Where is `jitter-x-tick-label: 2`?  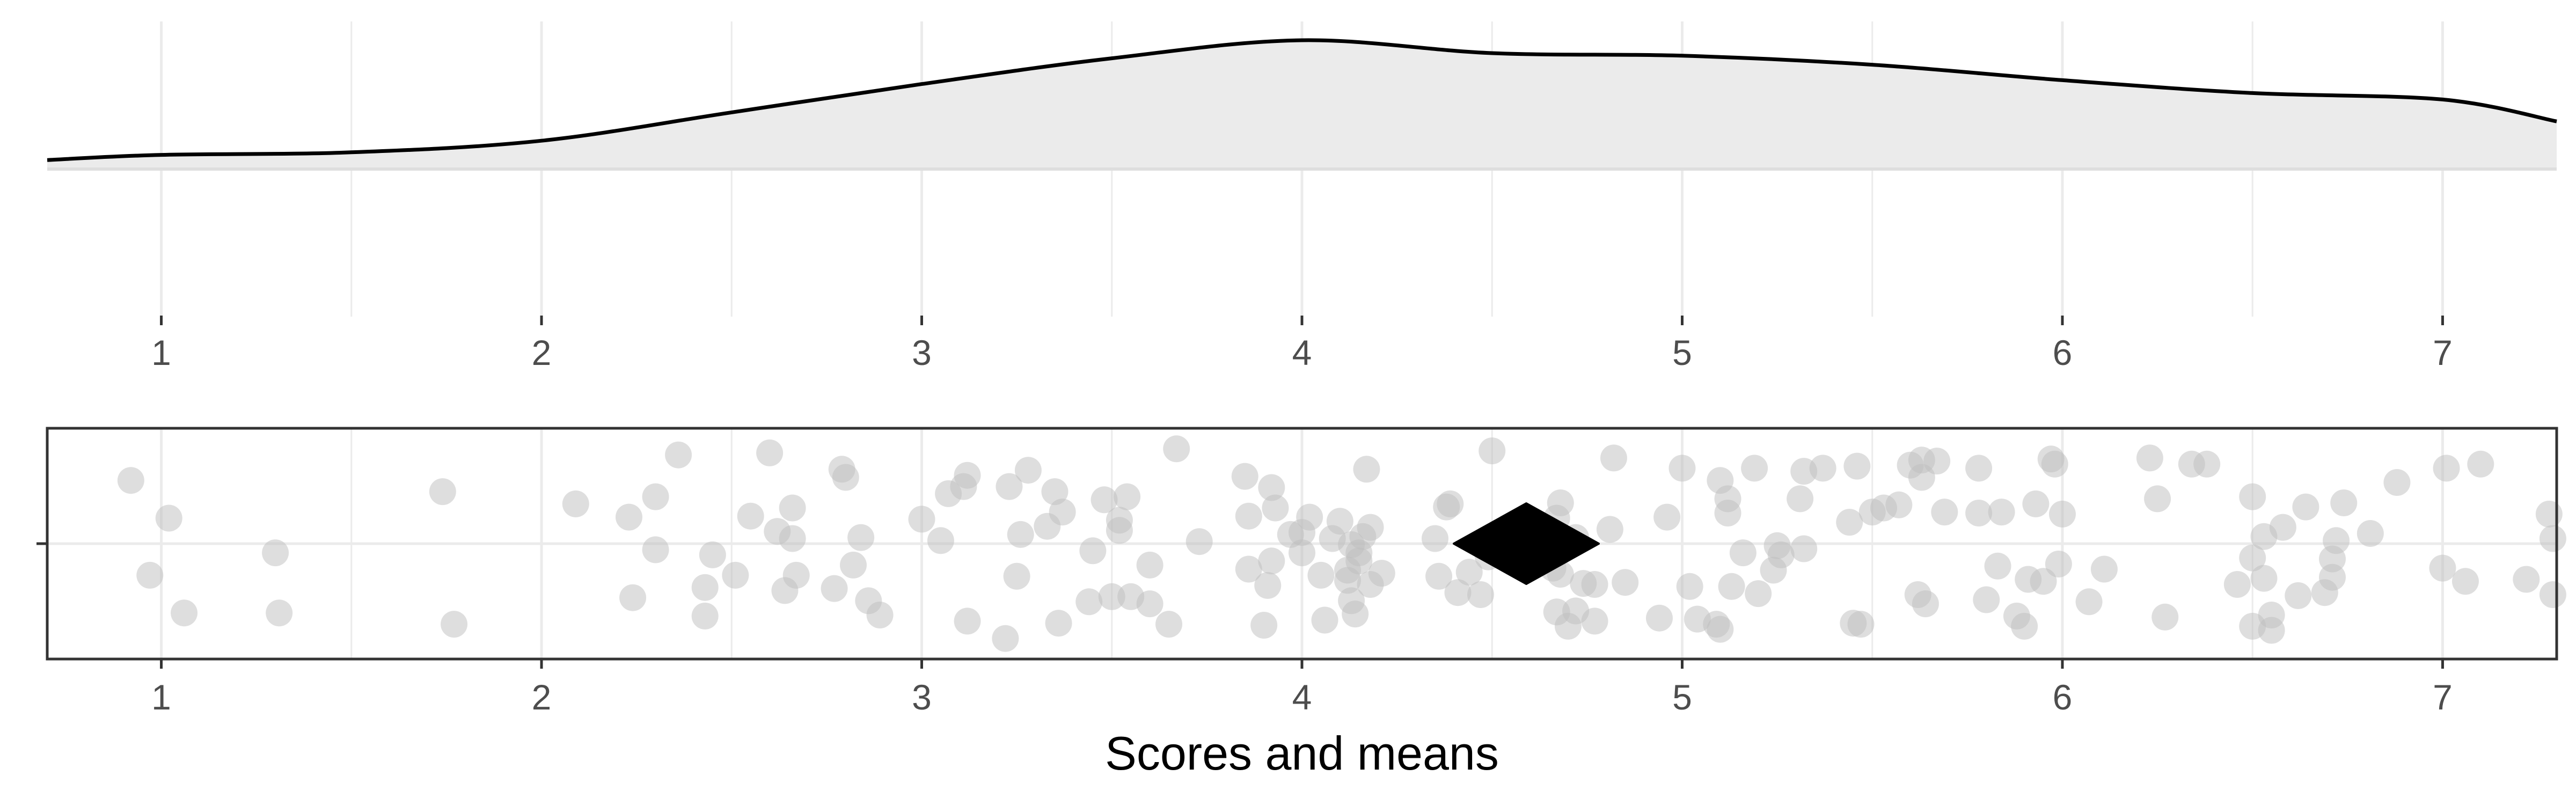
jitter-x-tick-label: 2 is located at coordinates (542, 697).